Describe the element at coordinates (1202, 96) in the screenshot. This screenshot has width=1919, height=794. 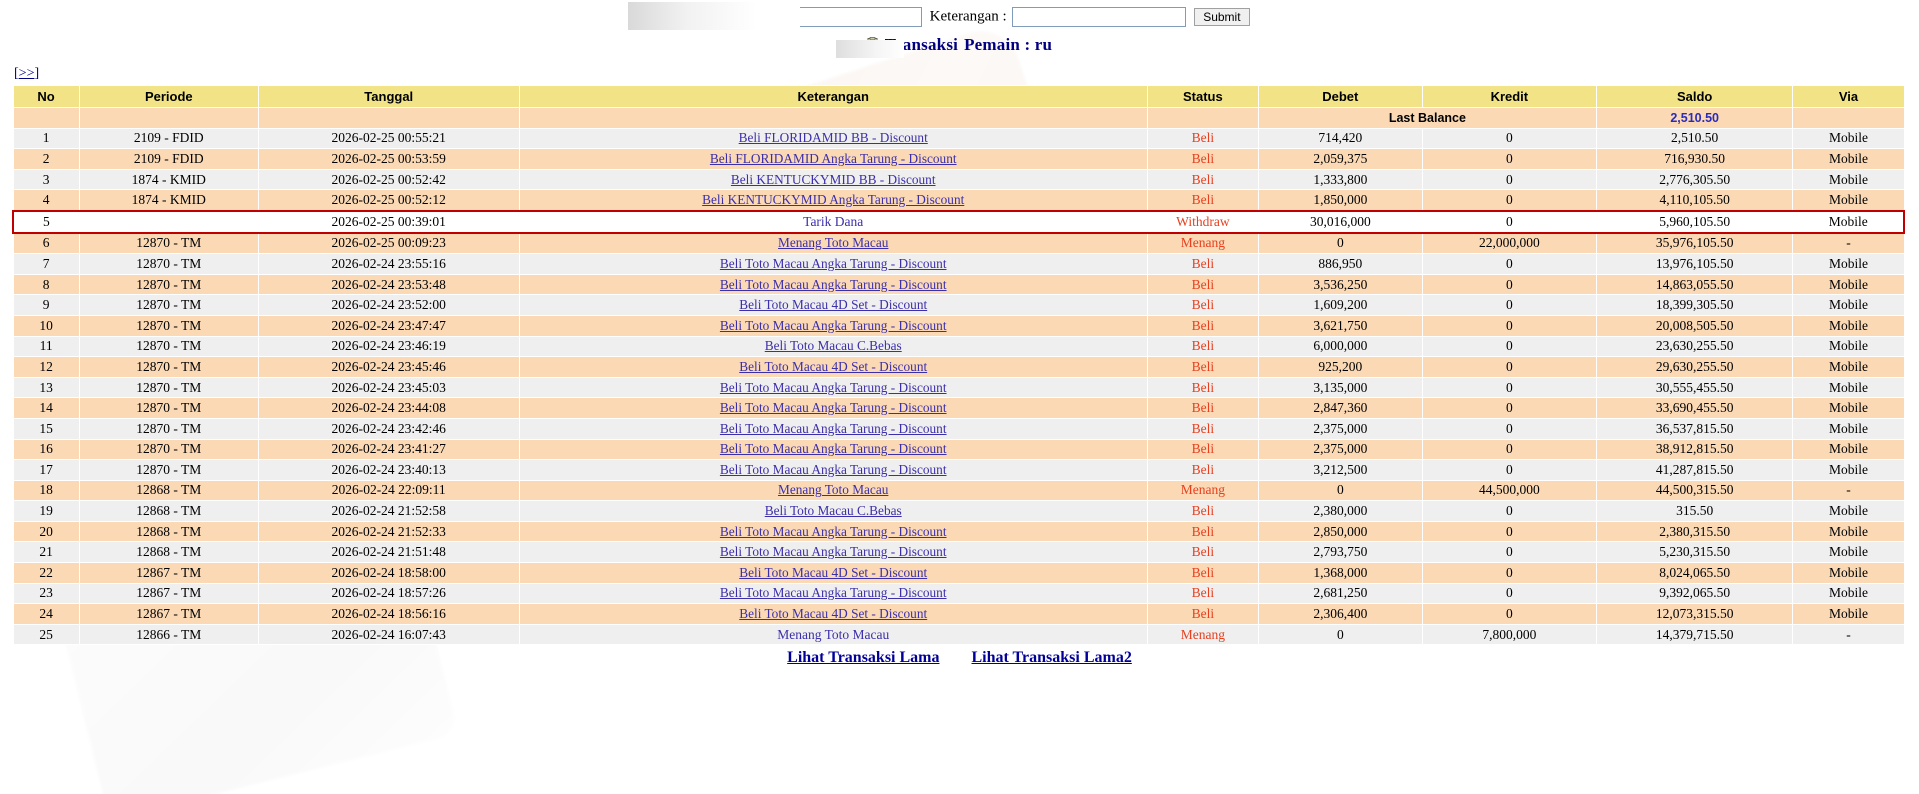
I see `column-header-status: Status` at that location.